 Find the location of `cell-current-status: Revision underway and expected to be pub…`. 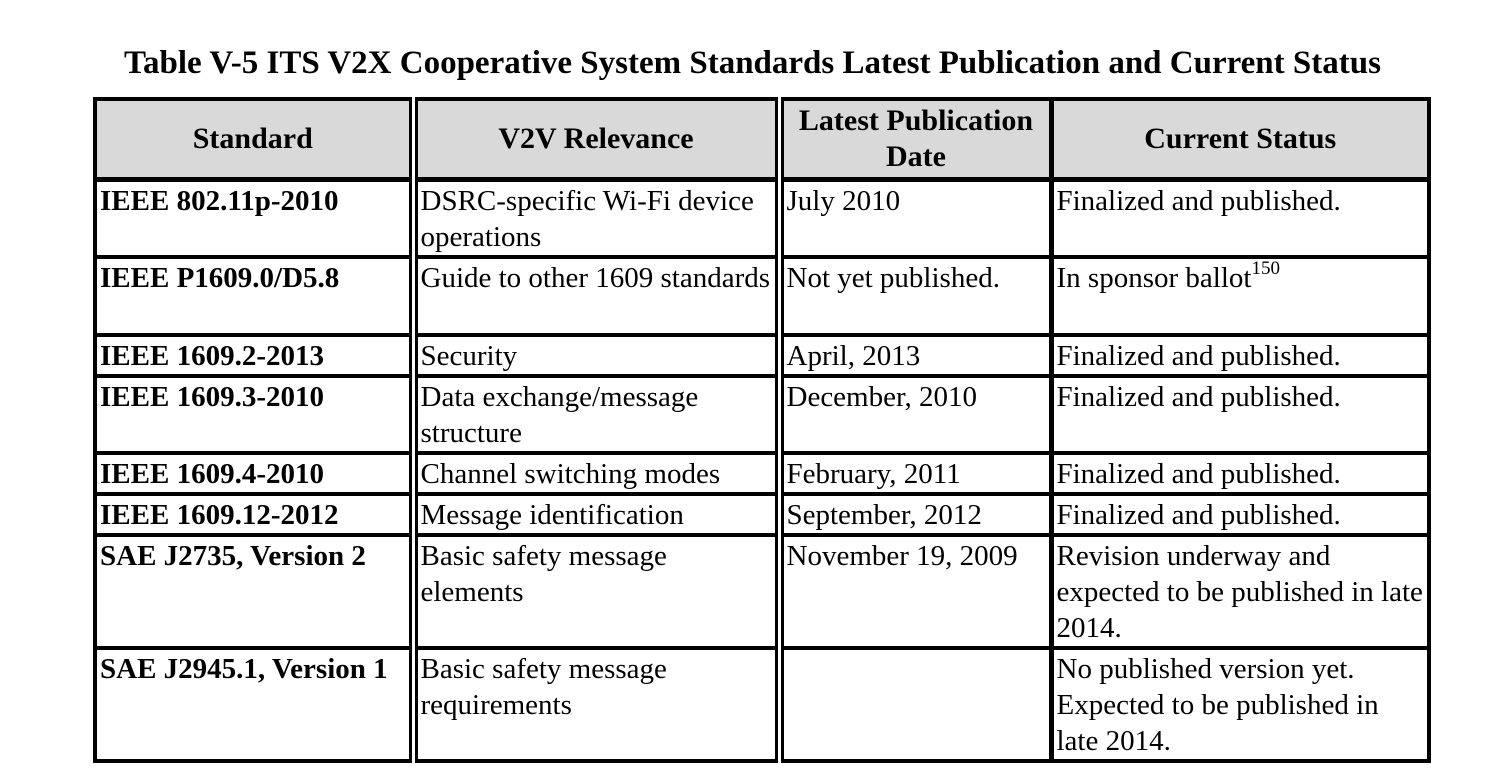

cell-current-status: Revision underway and expected to be pub… is located at coordinates (1238, 590).